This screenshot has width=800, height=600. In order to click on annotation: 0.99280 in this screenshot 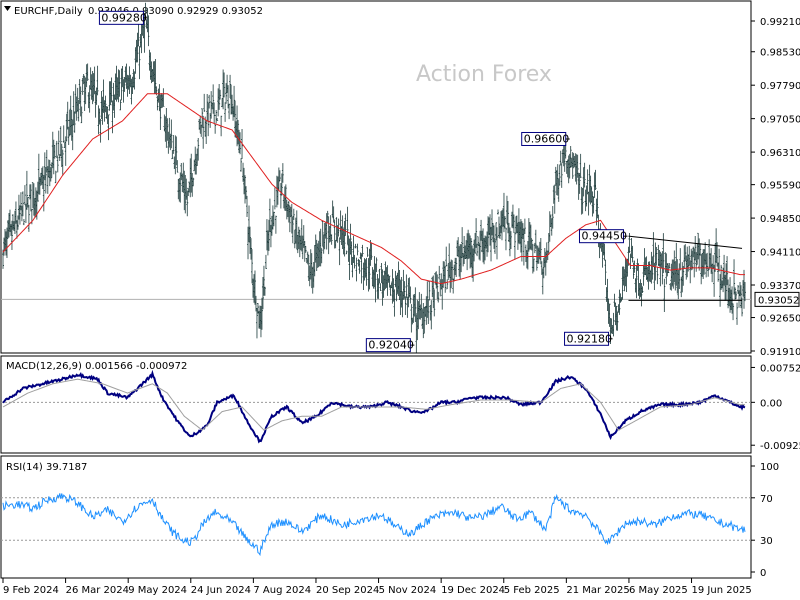, I will do `click(123, 17)`.